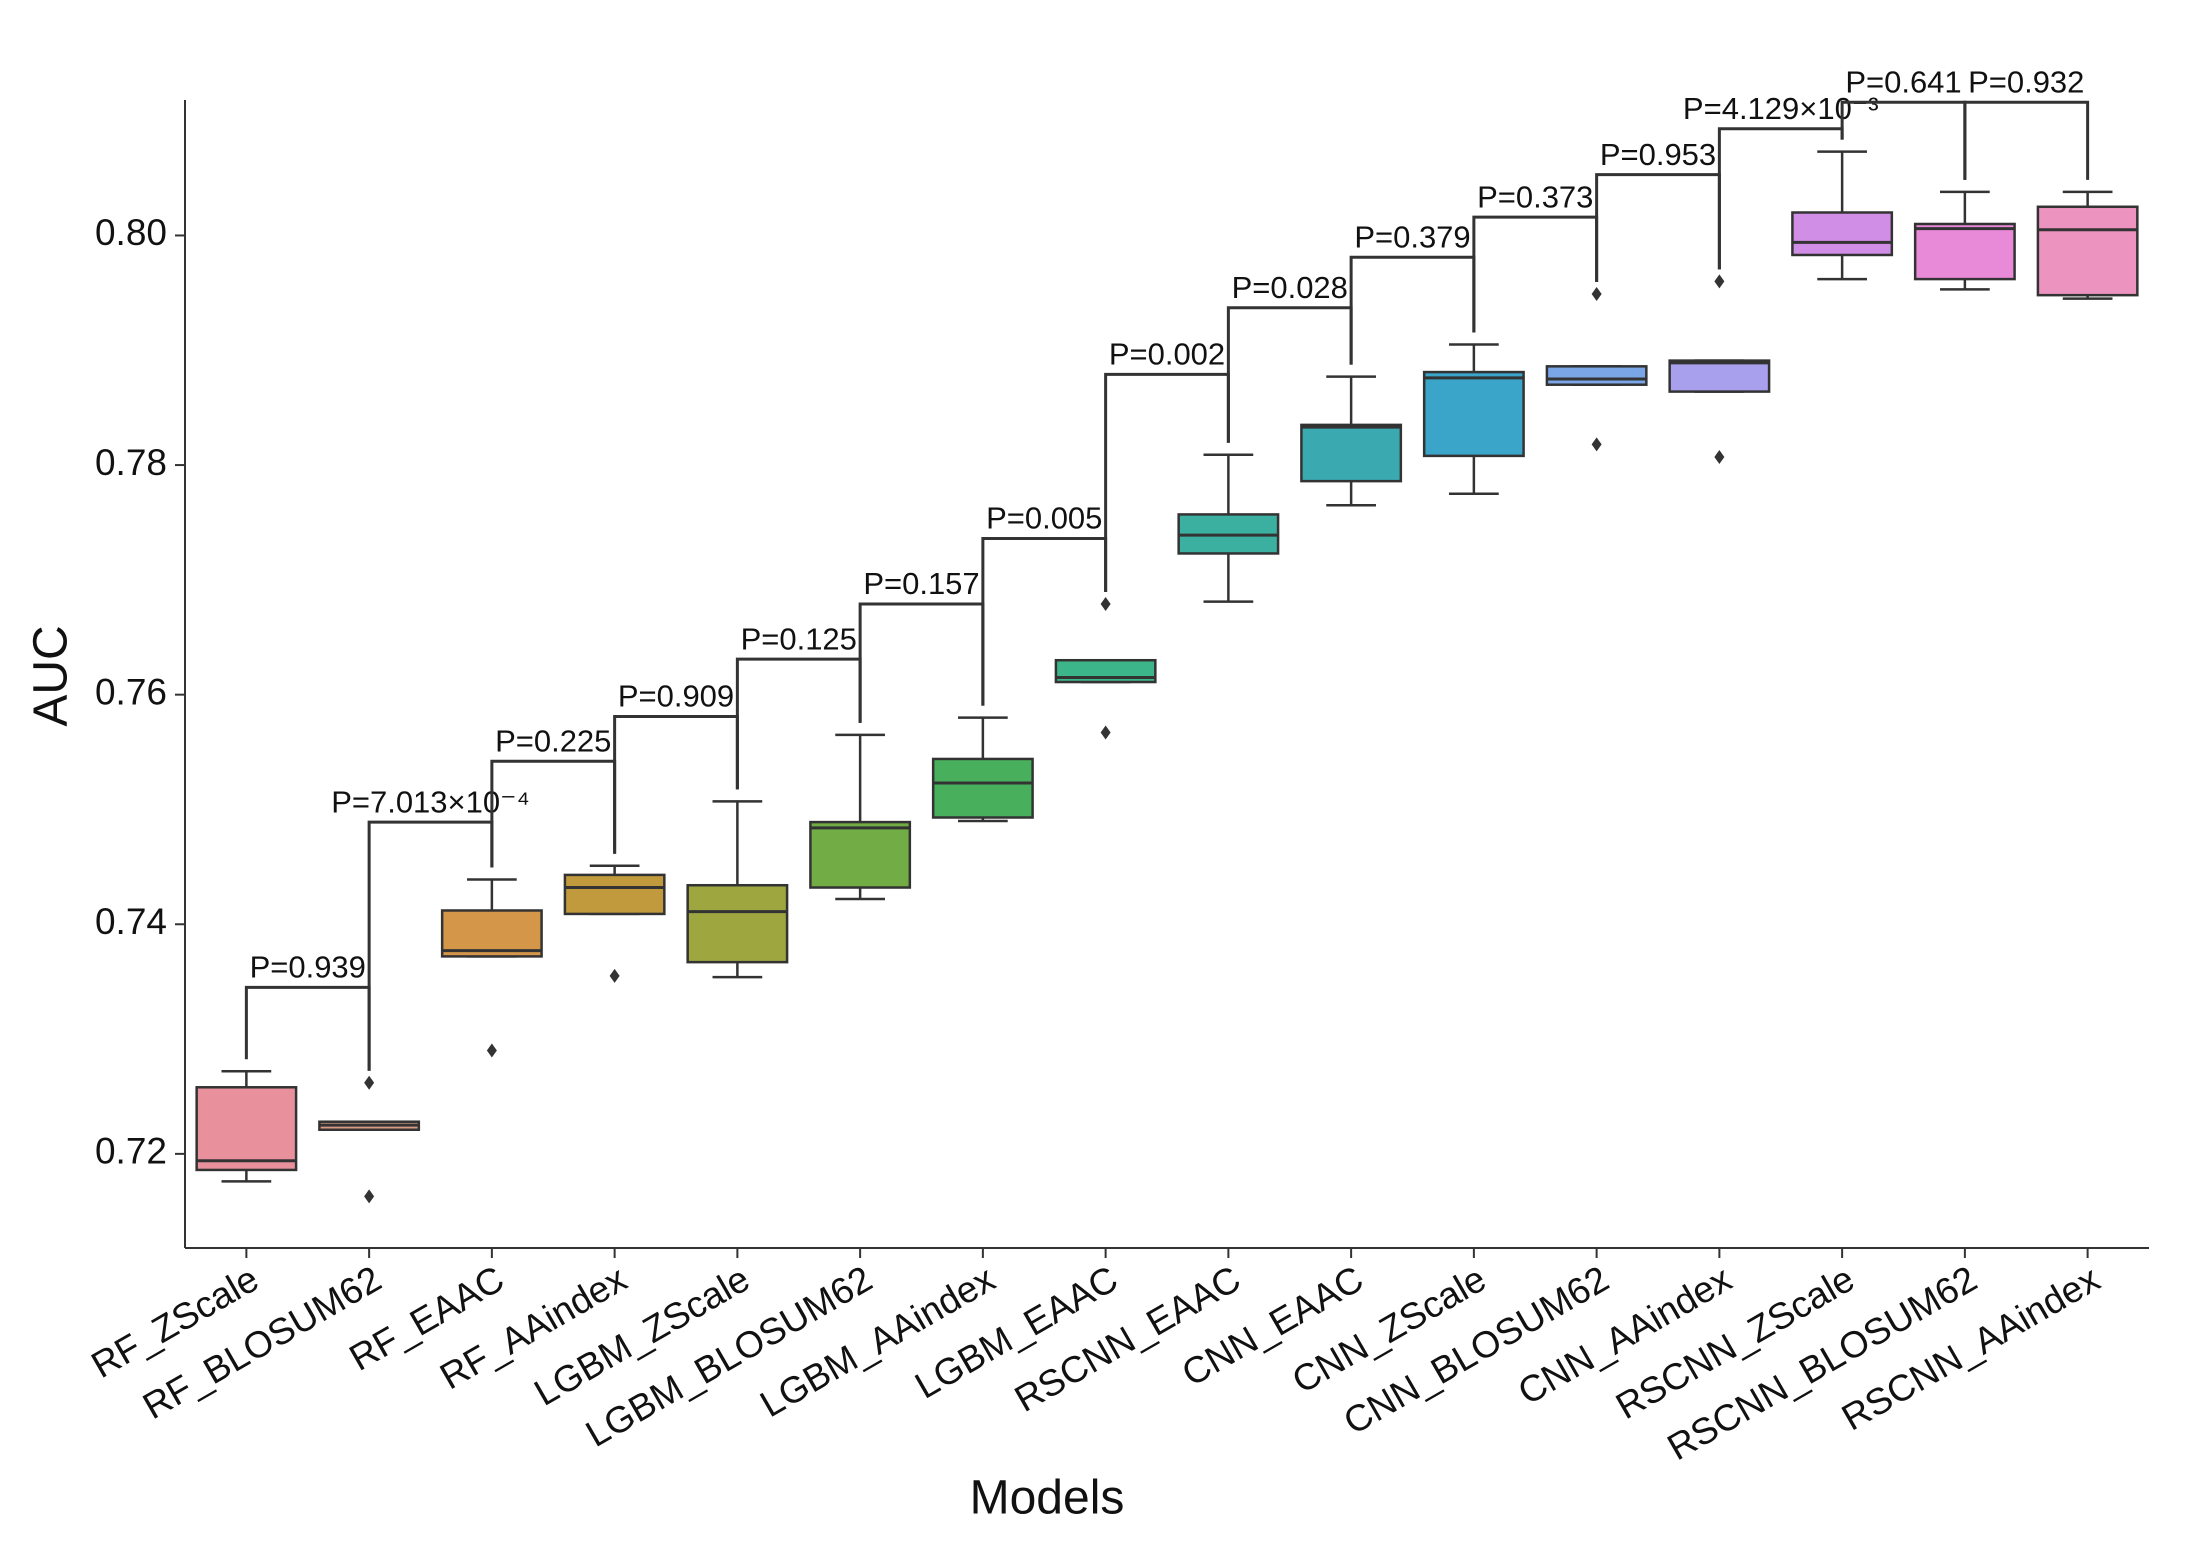  Describe the element at coordinates (1781, 108) in the screenshot. I see `p-value-label: P=4.129×10⁻³` at that location.